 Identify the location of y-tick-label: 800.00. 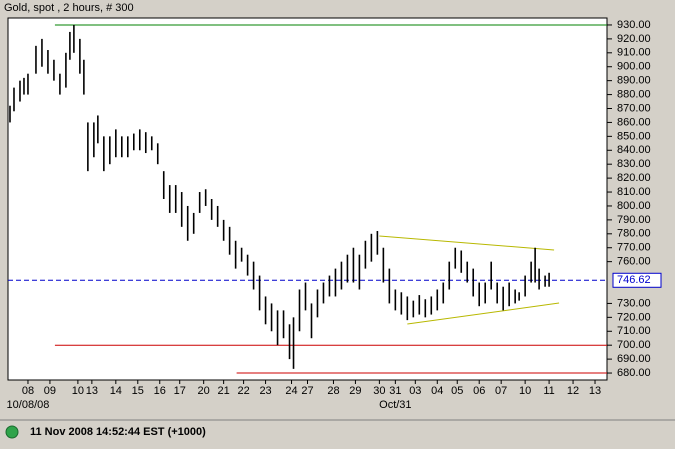
(634, 206).